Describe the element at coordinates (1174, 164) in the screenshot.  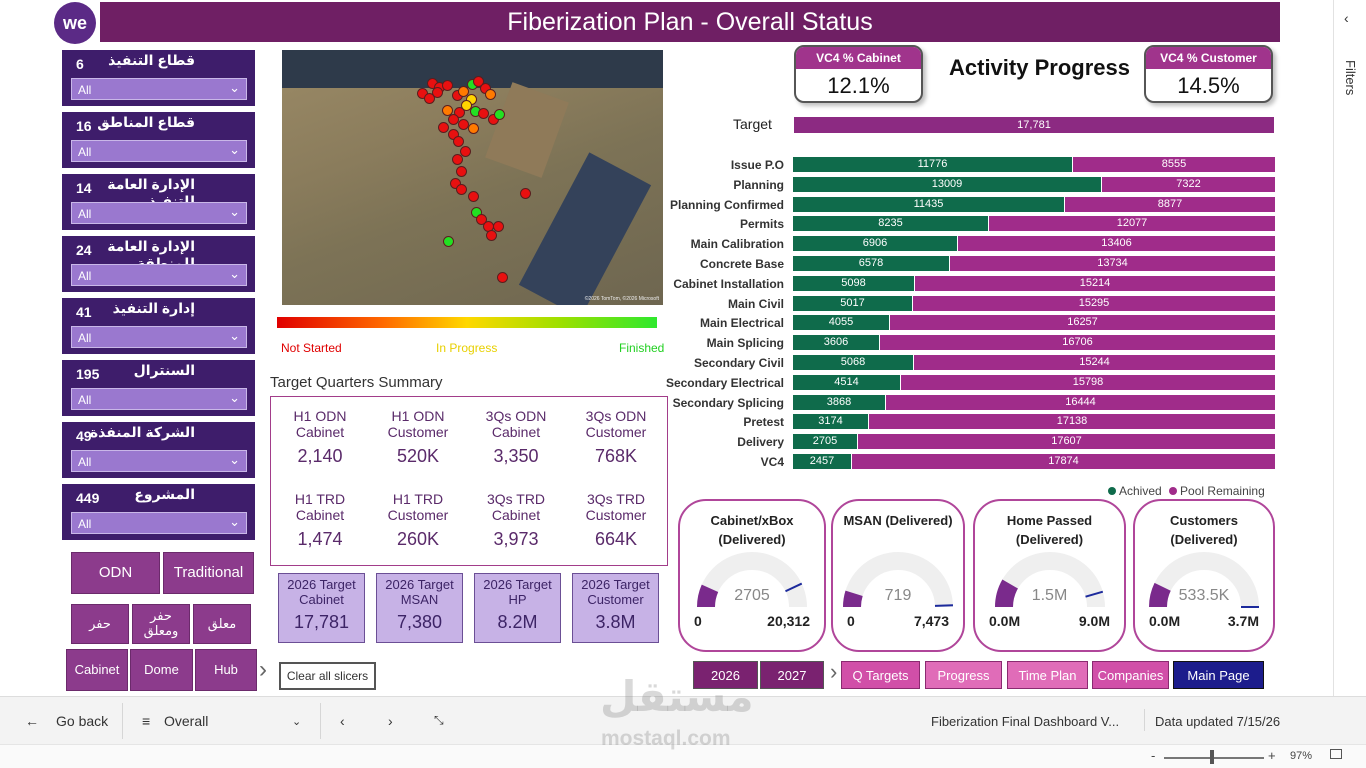
I see `bar-pool-remaining: 8555` at that location.